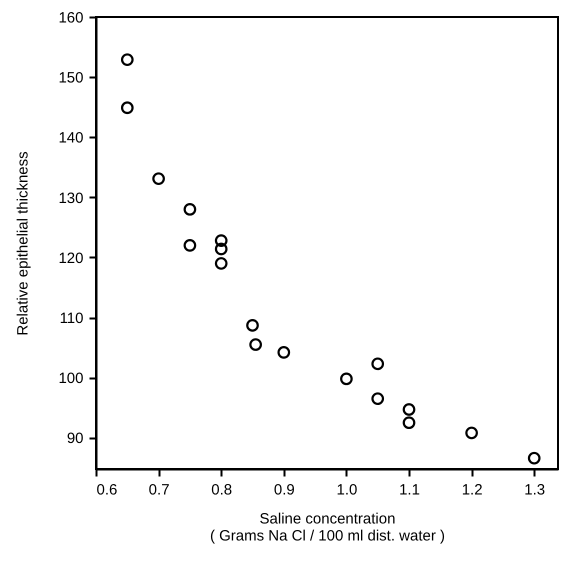 This screenshot has height=570, width=571. Describe the element at coordinates (284, 490) in the screenshot. I see `x-tick-label: 0.9` at that location.